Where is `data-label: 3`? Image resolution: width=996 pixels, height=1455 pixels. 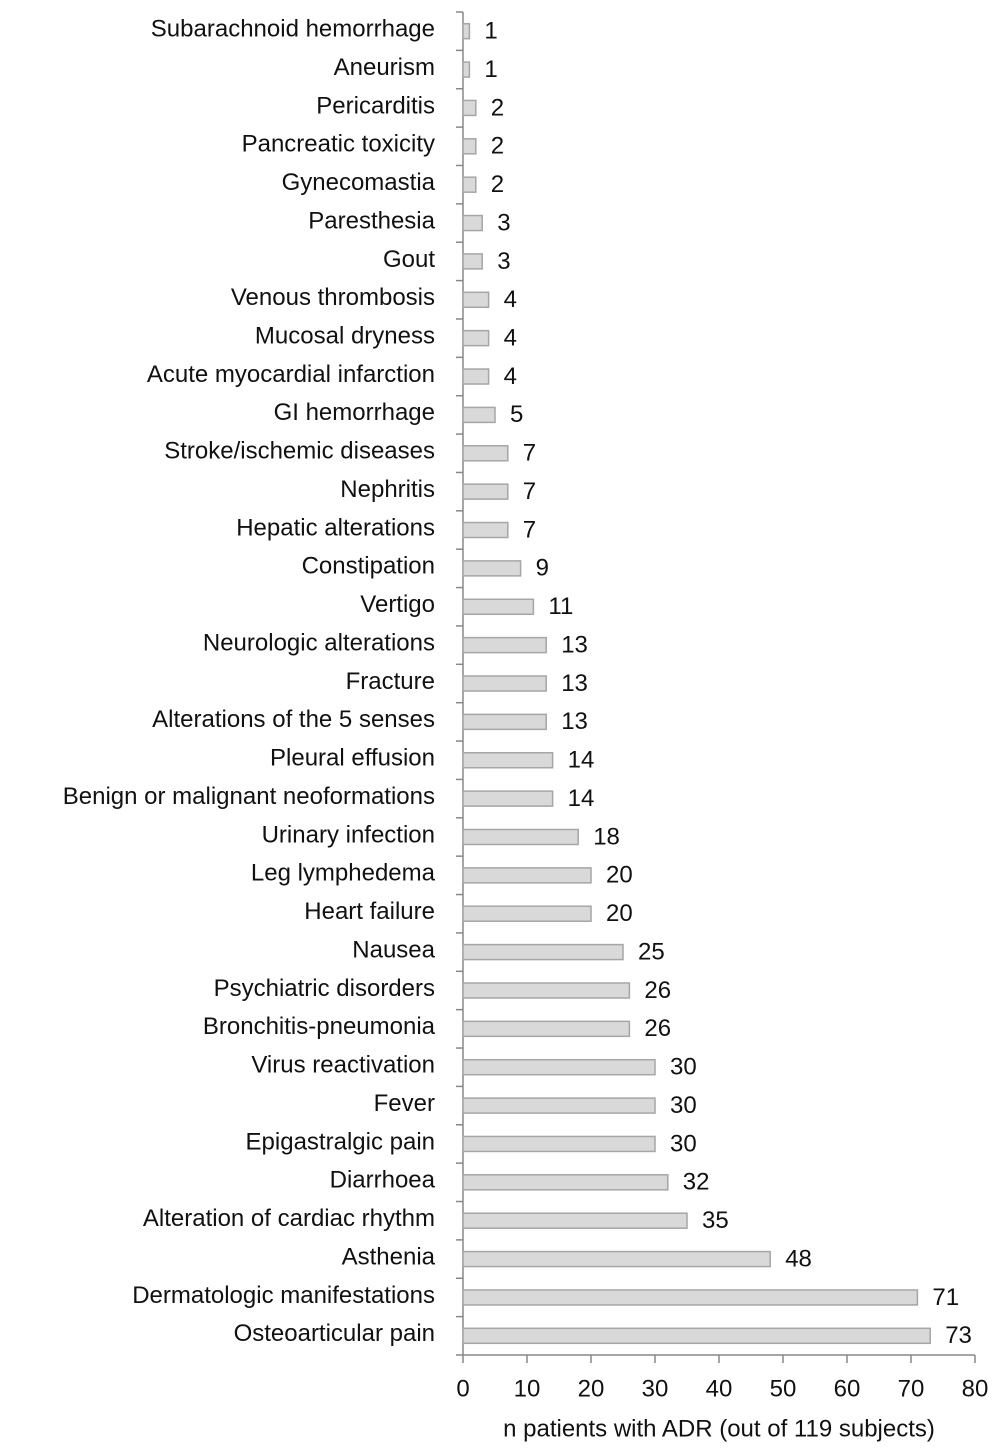 data-label: 3 is located at coordinates (503, 261).